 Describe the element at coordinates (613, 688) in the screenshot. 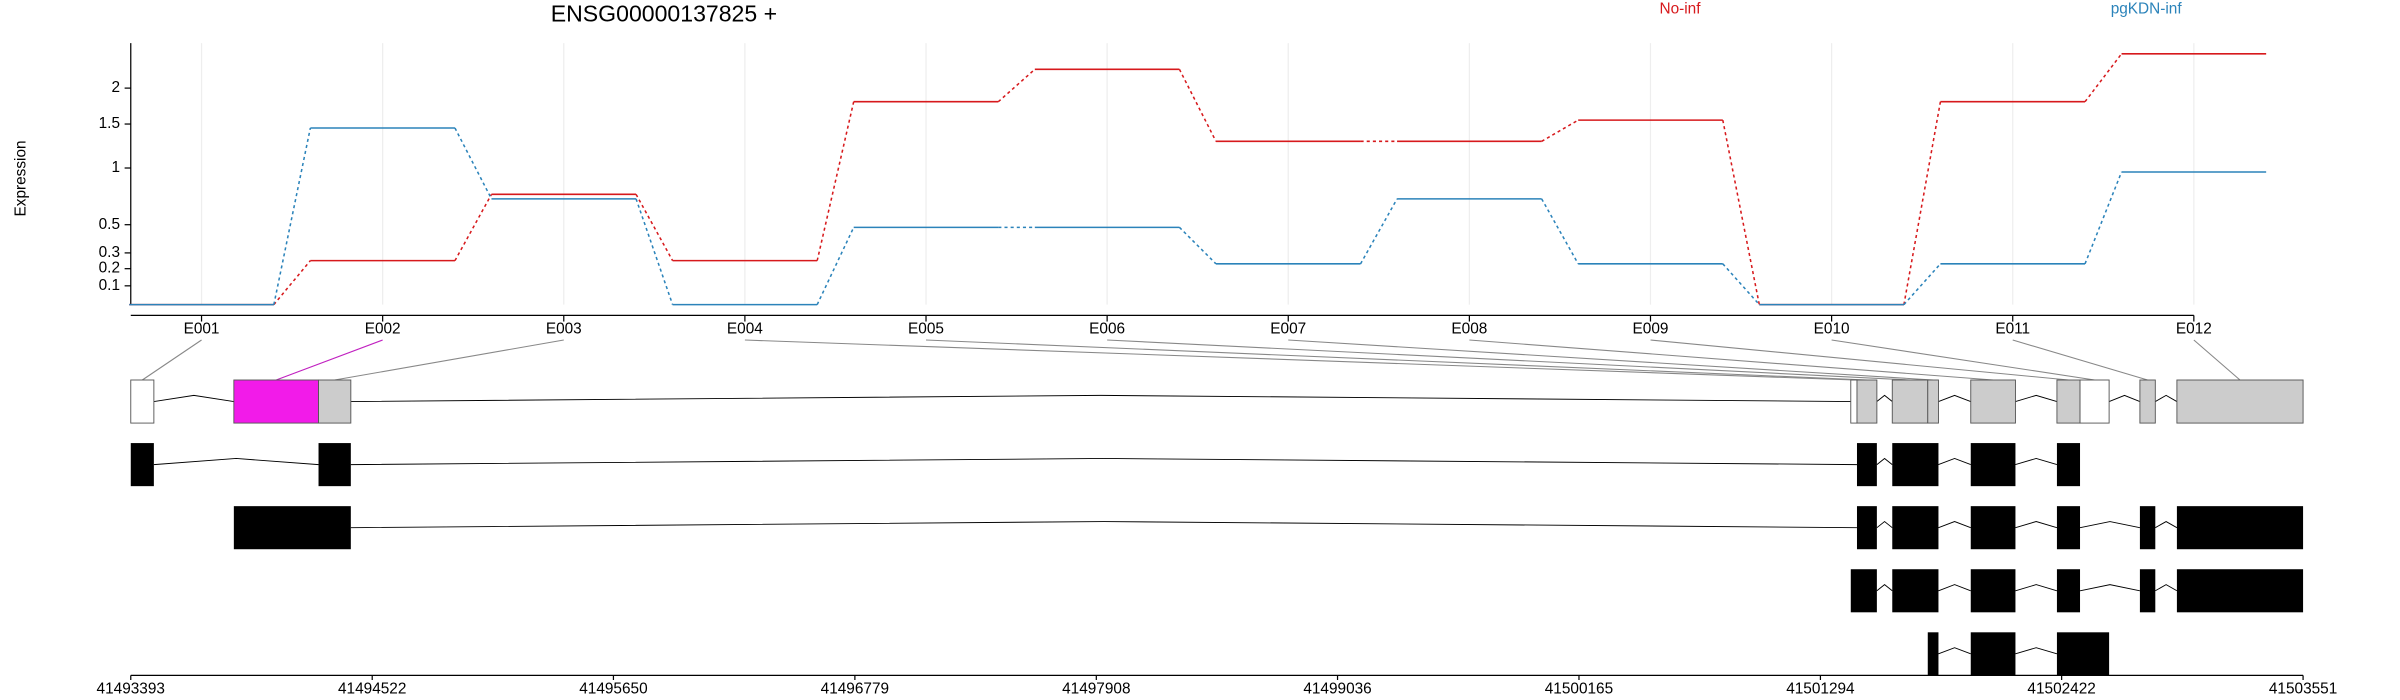

I see `genomic-tick-label: 41495650` at that location.